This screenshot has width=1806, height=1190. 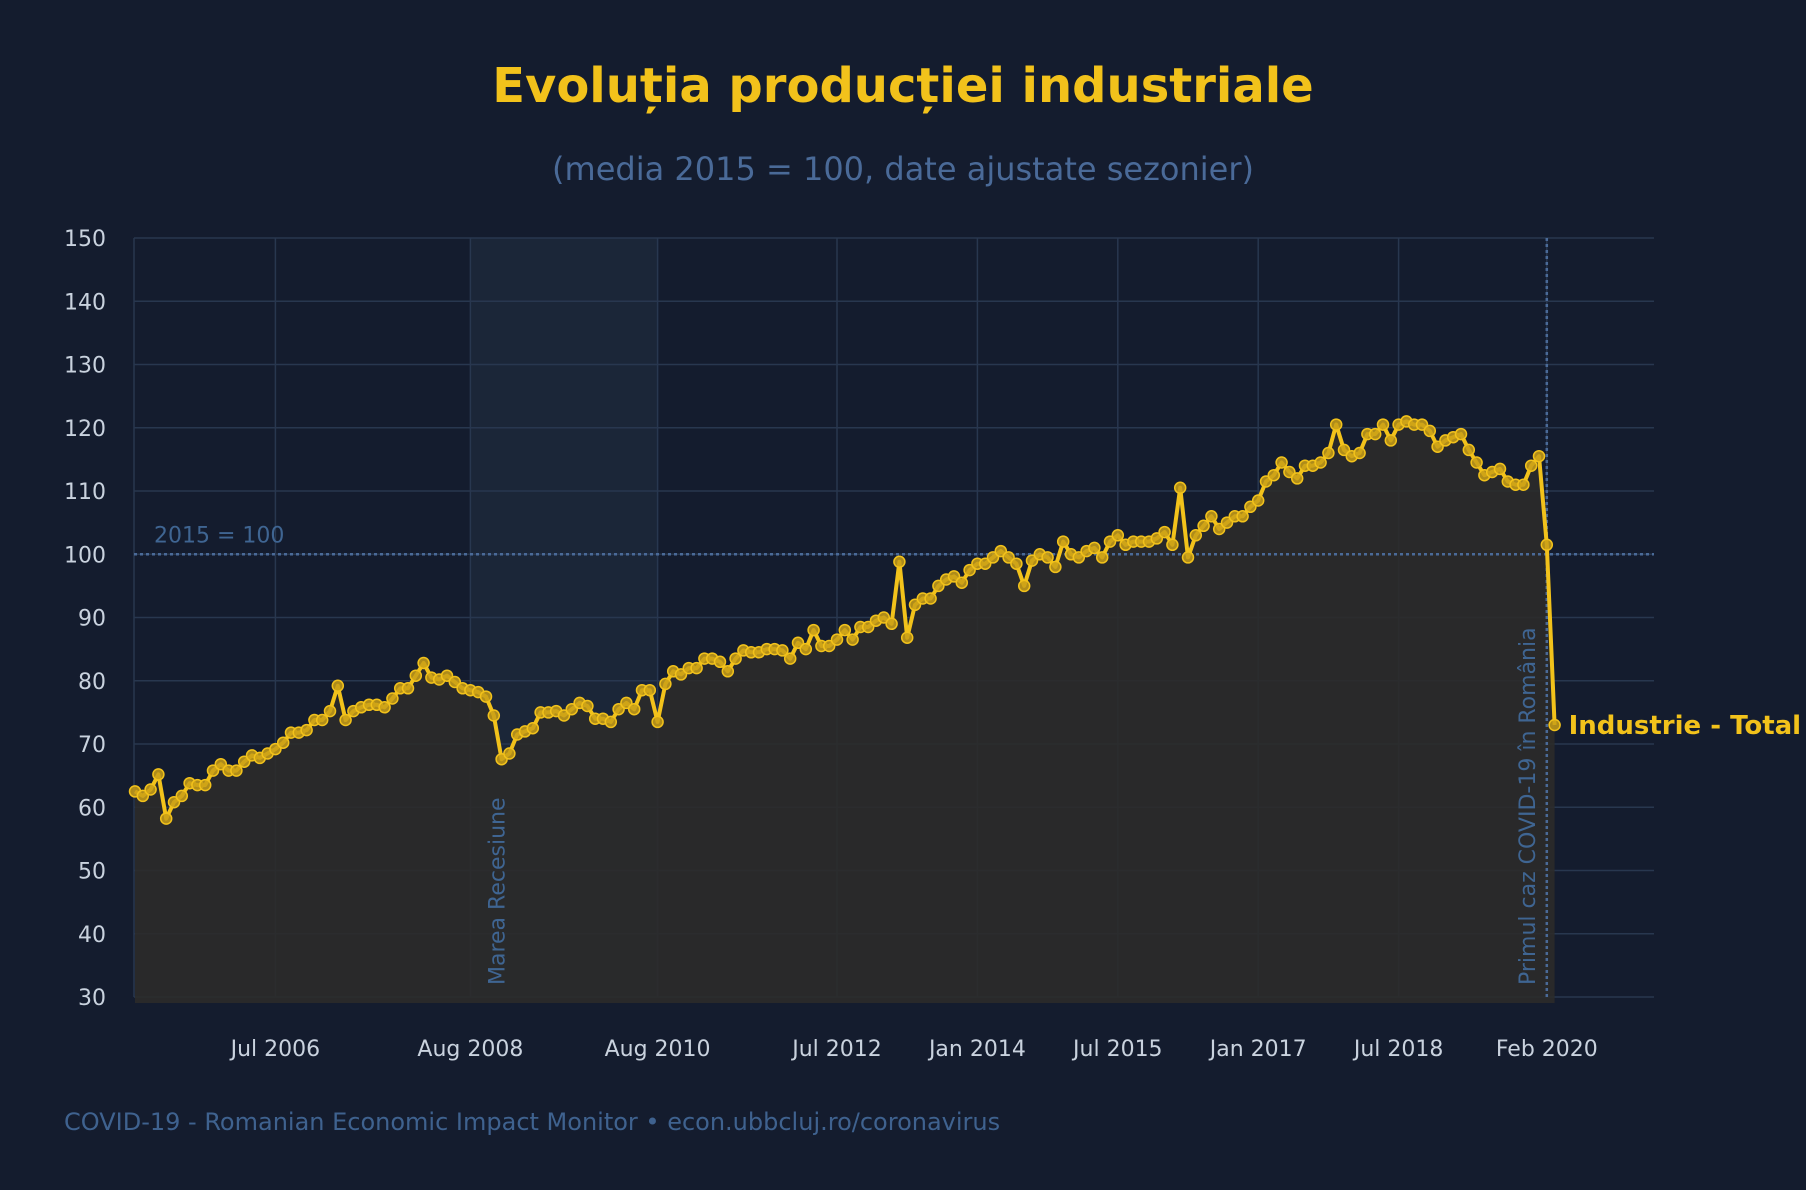 I want to click on y-tick-label: 80, so click(x=92, y=682).